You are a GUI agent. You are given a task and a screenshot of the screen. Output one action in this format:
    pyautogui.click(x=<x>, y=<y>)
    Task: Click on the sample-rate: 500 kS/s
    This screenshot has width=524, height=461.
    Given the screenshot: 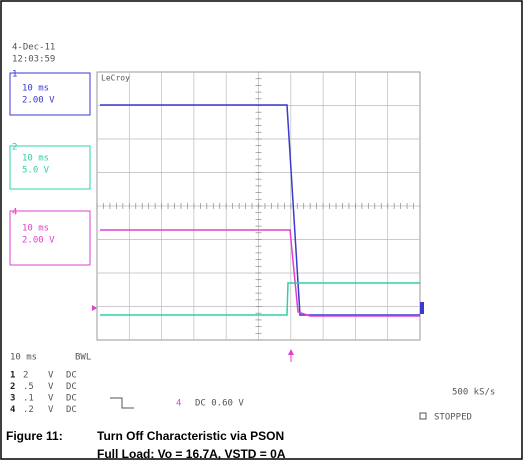 What is the action you would take?
    pyautogui.click(x=473, y=393)
    